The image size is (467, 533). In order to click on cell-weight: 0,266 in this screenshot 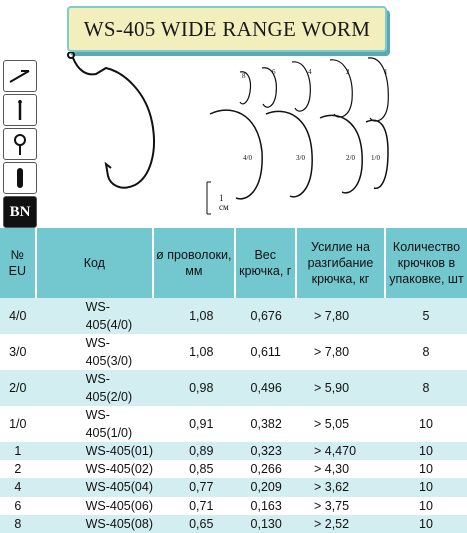, I will do `click(266, 469)`.